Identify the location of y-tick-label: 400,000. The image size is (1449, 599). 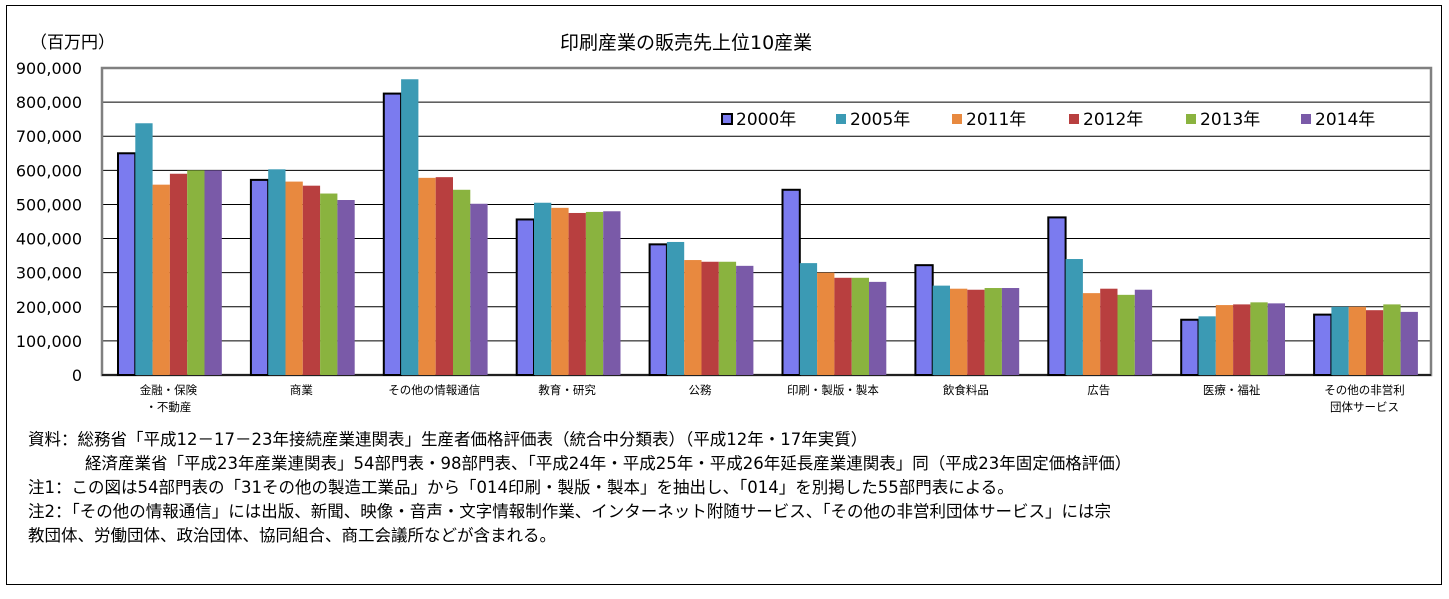
(49, 239).